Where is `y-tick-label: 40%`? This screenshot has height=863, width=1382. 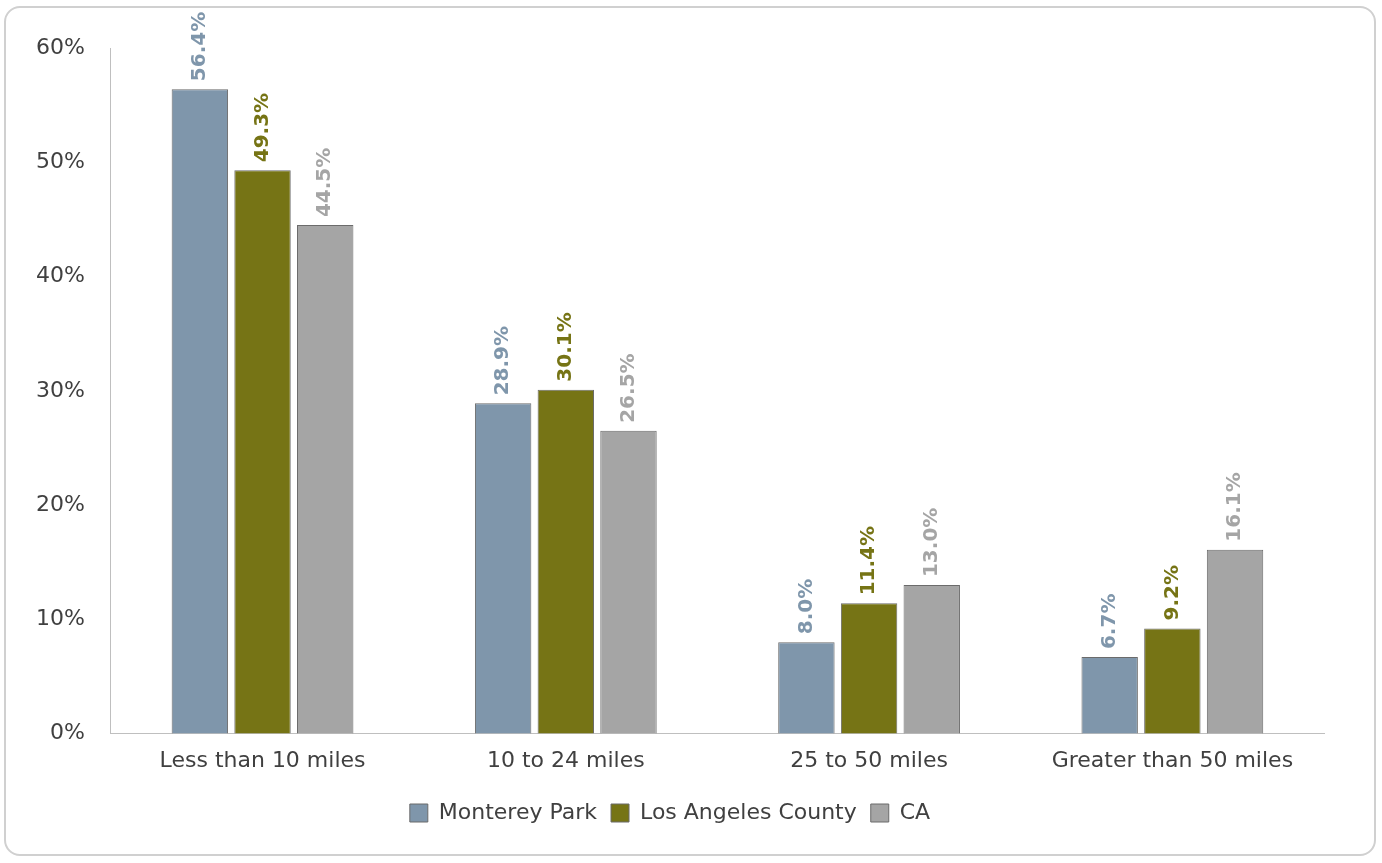 y-tick-label: 40% is located at coordinates (60, 275).